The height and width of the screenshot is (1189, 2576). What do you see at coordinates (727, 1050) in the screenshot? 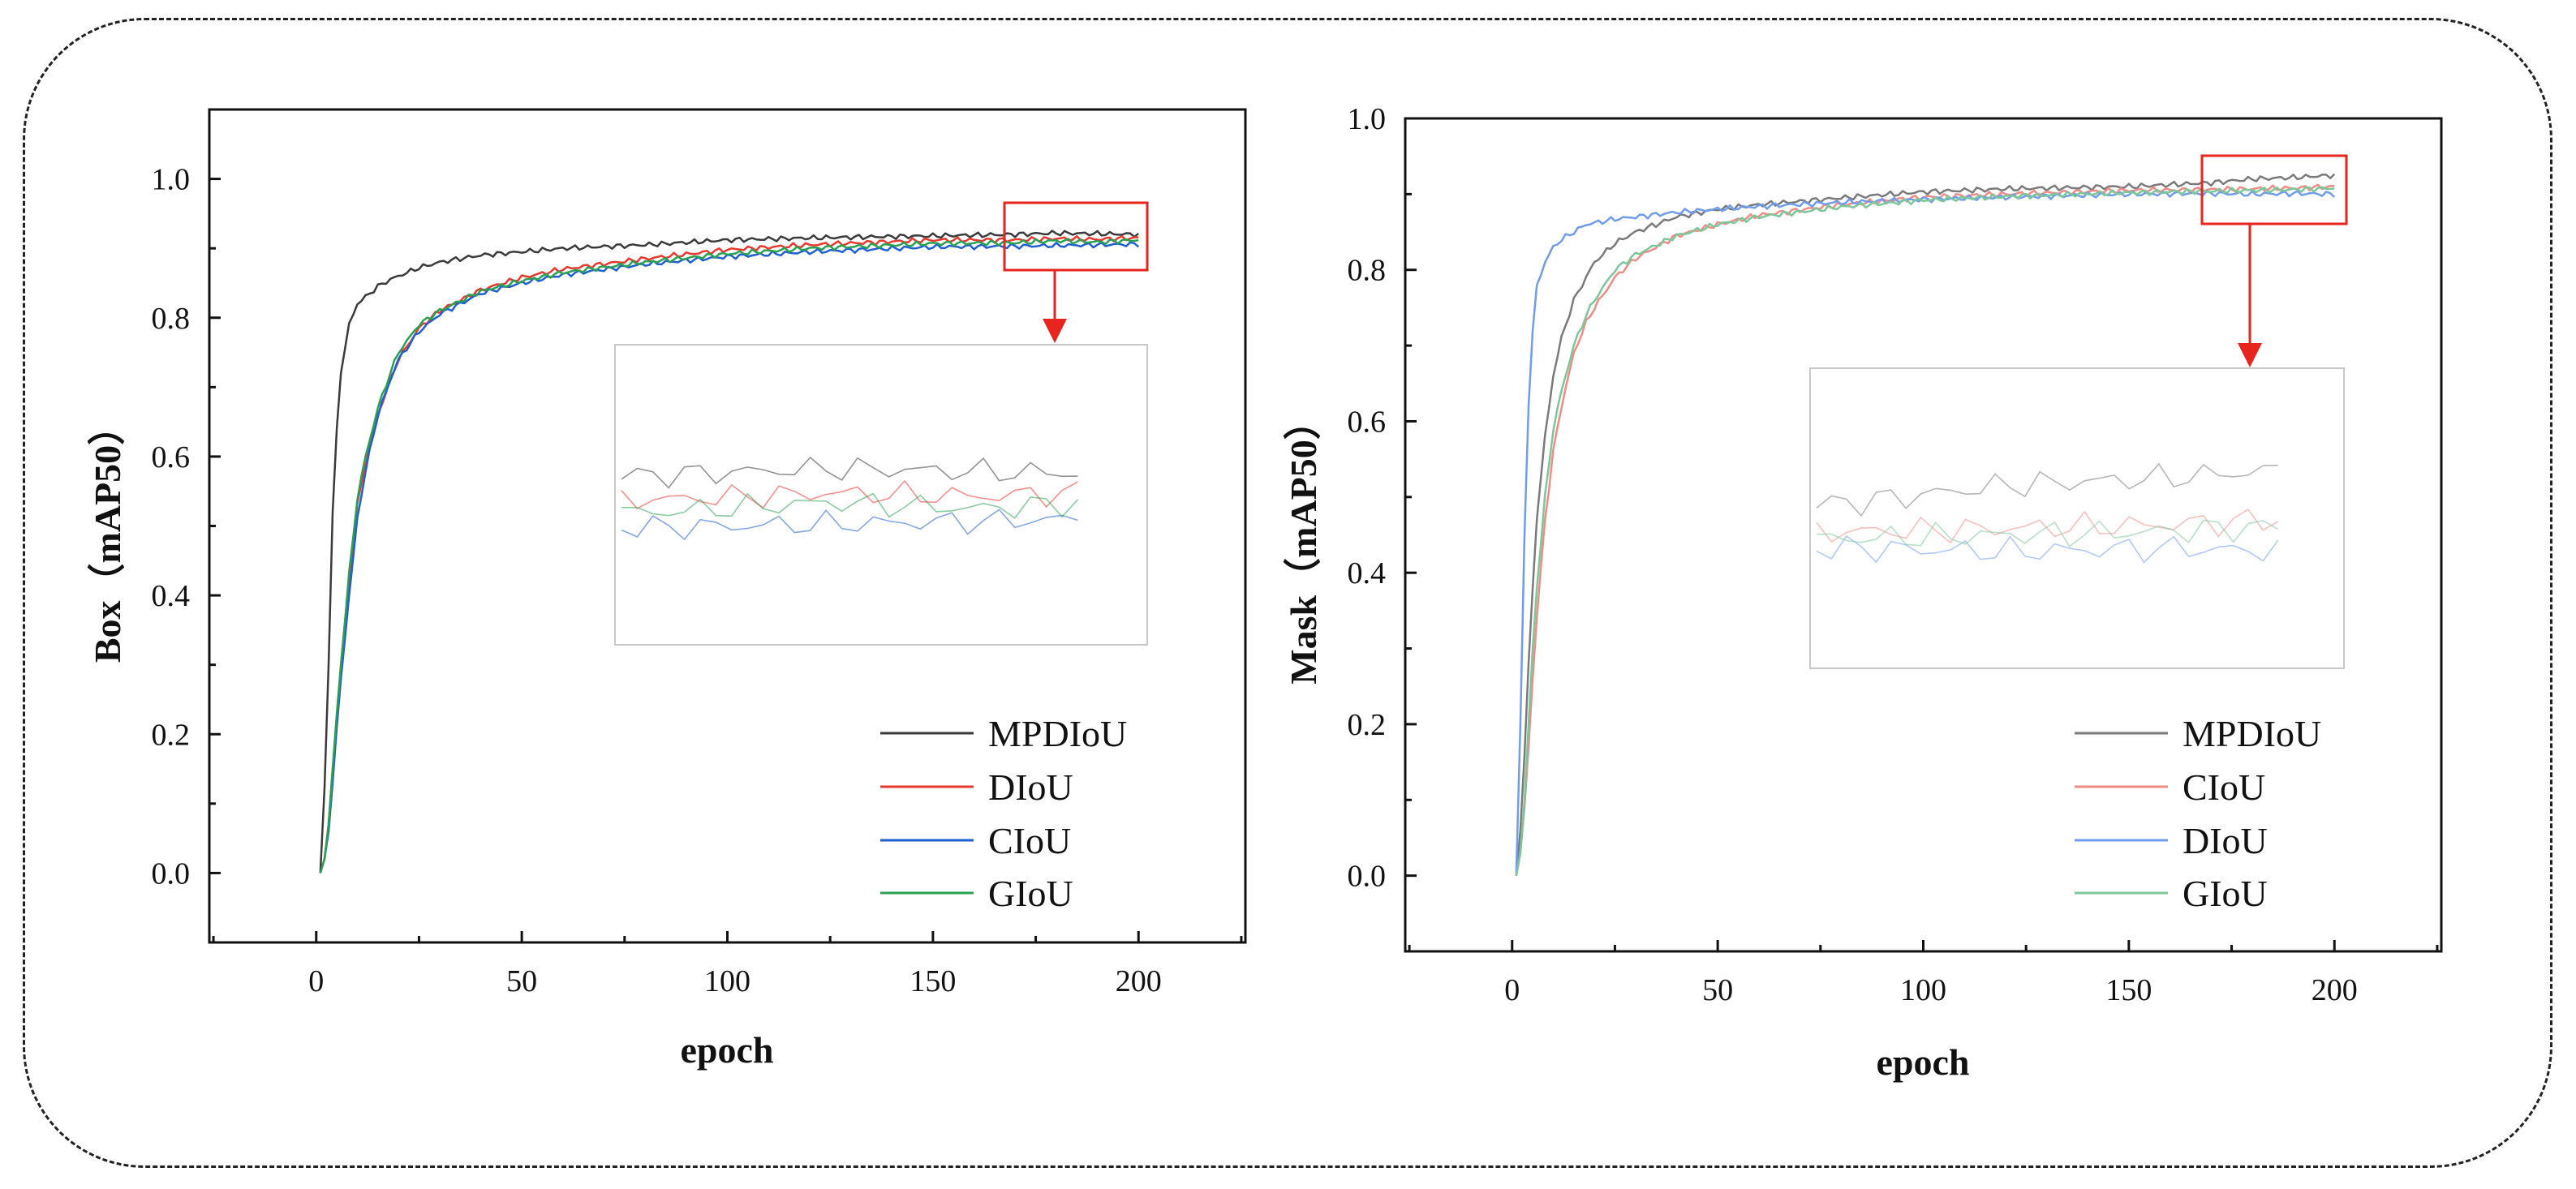
I see `box-x-axis-title: epoch` at bounding box center [727, 1050].